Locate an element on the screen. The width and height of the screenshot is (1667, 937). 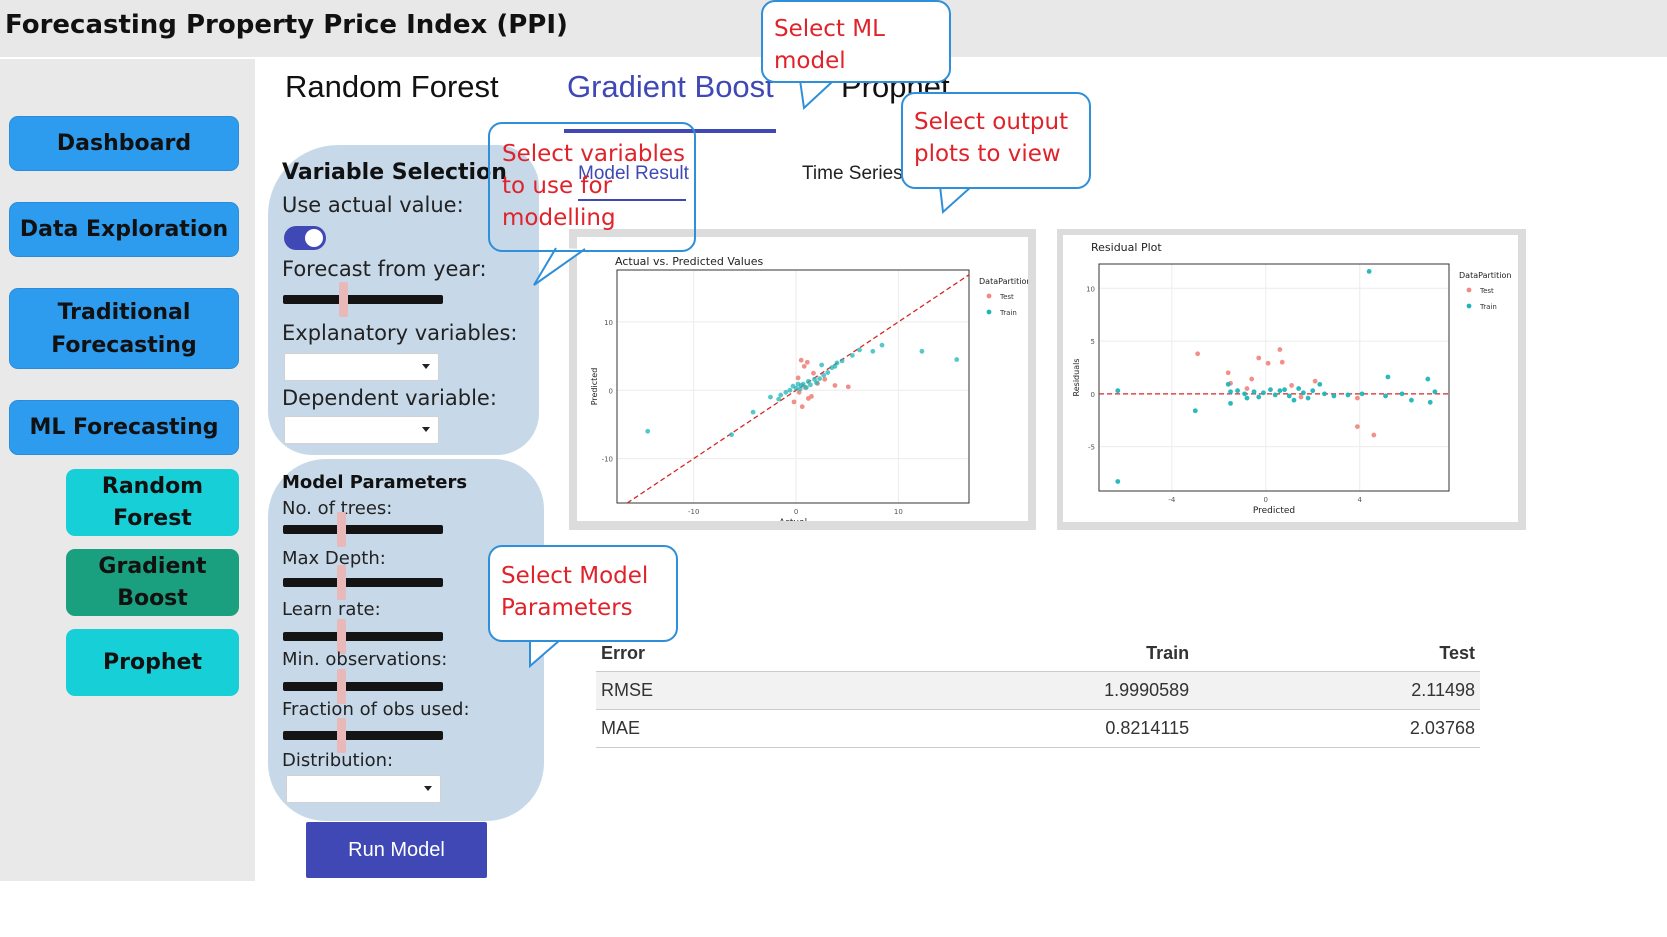
nav-prophet-button: Prophet is located at coordinates (152, 662).